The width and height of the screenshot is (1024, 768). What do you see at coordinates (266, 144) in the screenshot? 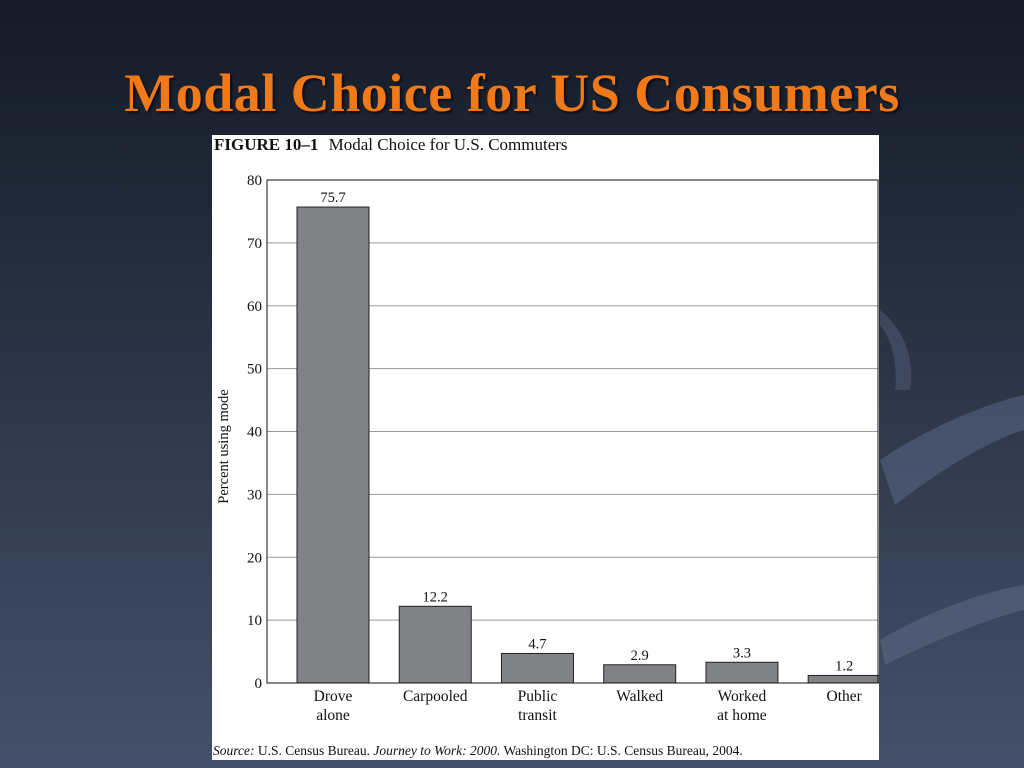
I see `figure-number: FIGURE 10–1` at bounding box center [266, 144].